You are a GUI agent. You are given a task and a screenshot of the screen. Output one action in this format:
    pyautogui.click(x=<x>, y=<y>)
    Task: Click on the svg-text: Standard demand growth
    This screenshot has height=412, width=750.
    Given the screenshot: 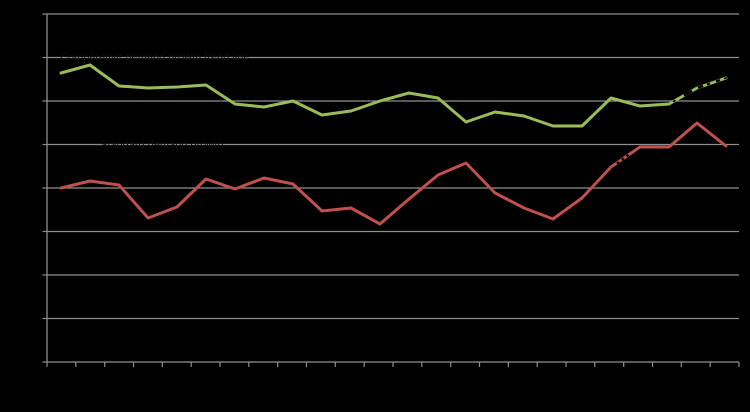 What is the action you would take?
    pyautogui.click(x=162, y=145)
    